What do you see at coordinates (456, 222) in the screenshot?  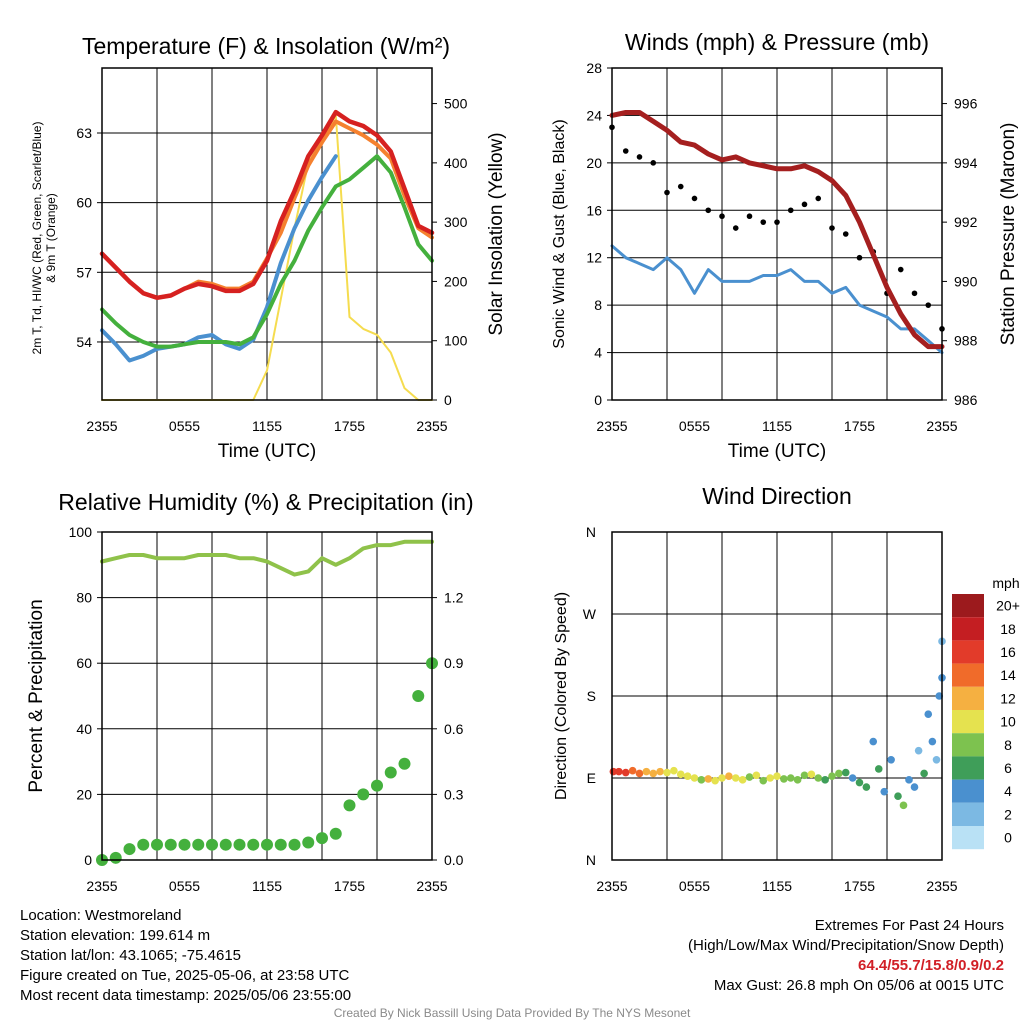 I see `y-right-tick-label: 300` at bounding box center [456, 222].